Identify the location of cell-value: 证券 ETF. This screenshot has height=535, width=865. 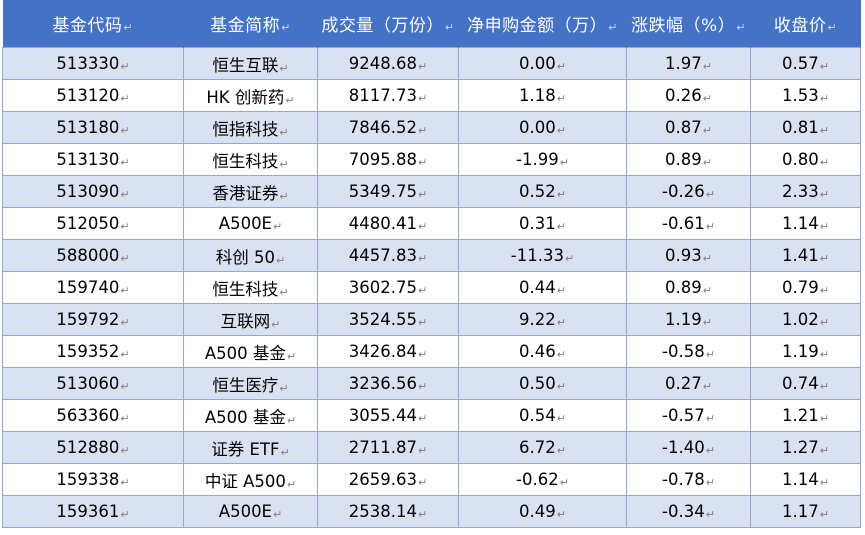
(245, 449).